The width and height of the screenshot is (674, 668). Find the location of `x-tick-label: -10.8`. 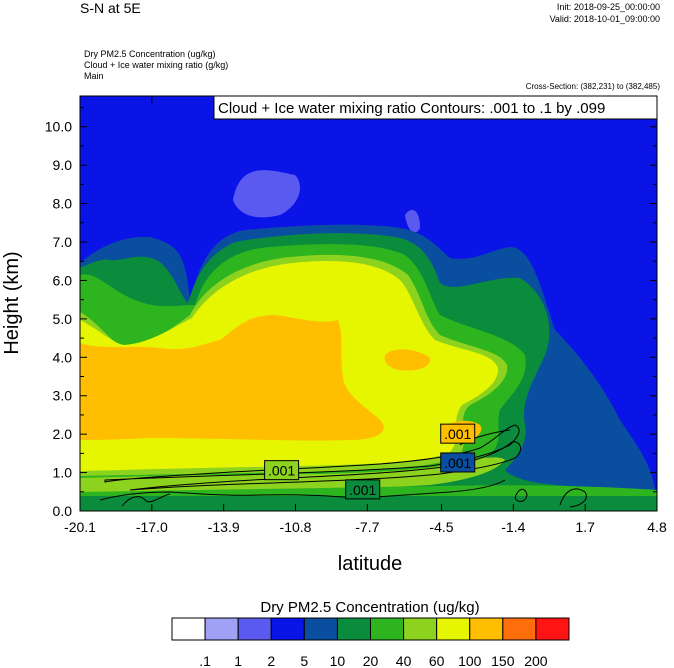

x-tick-label: -10.8 is located at coordinates (296, 527).